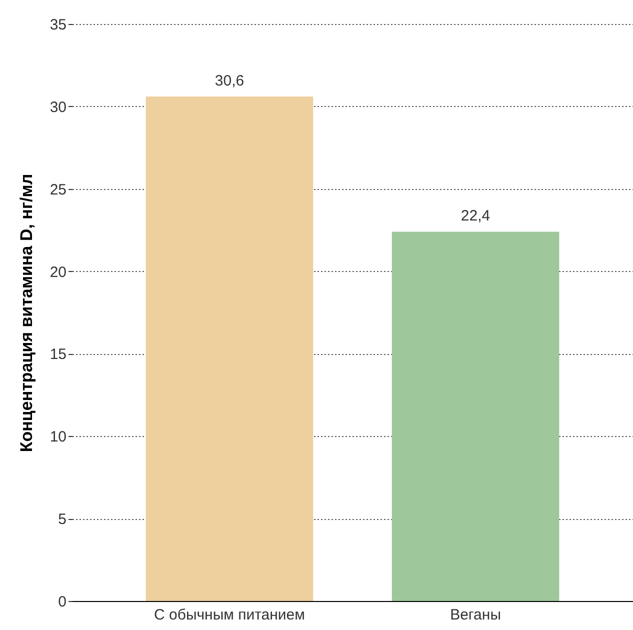 This screenshot has width=633, height=630. Describe the element at coordinates (58, 355) in the screenshot. I see `y-tick-label: 15` at that location.